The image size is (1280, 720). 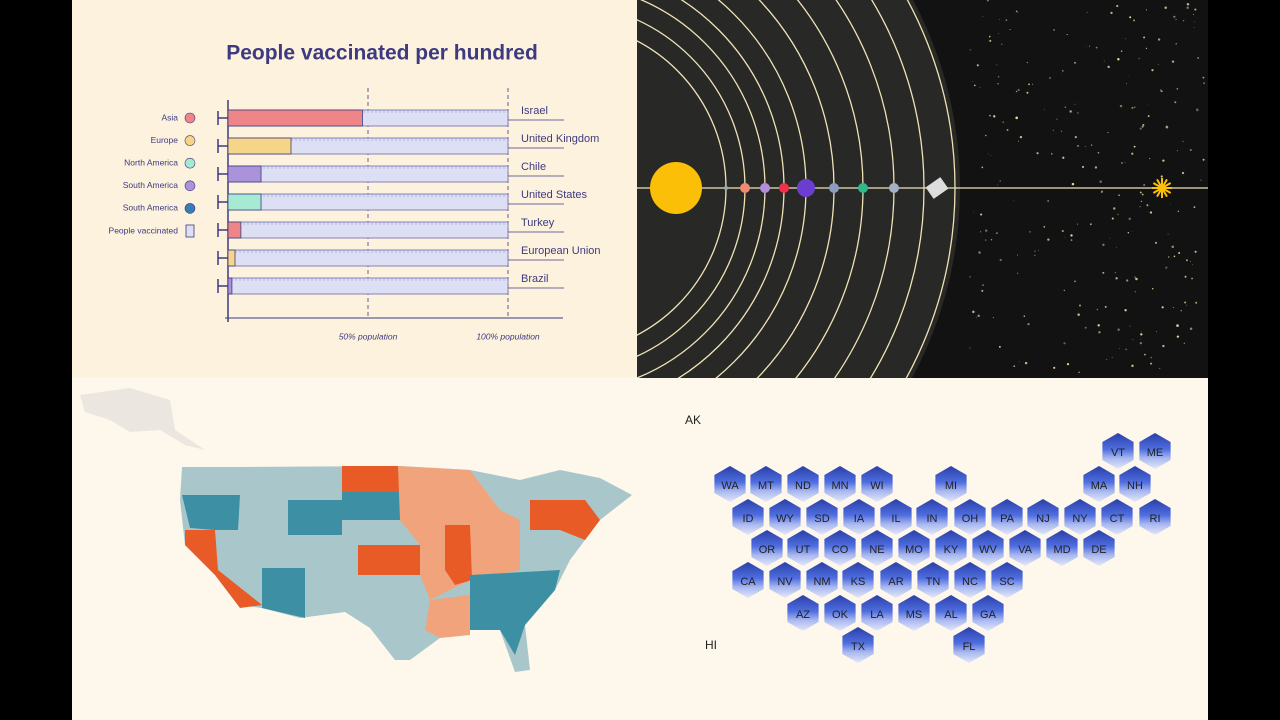 I want to click on state-label: FL, so click(x=969, y=647).